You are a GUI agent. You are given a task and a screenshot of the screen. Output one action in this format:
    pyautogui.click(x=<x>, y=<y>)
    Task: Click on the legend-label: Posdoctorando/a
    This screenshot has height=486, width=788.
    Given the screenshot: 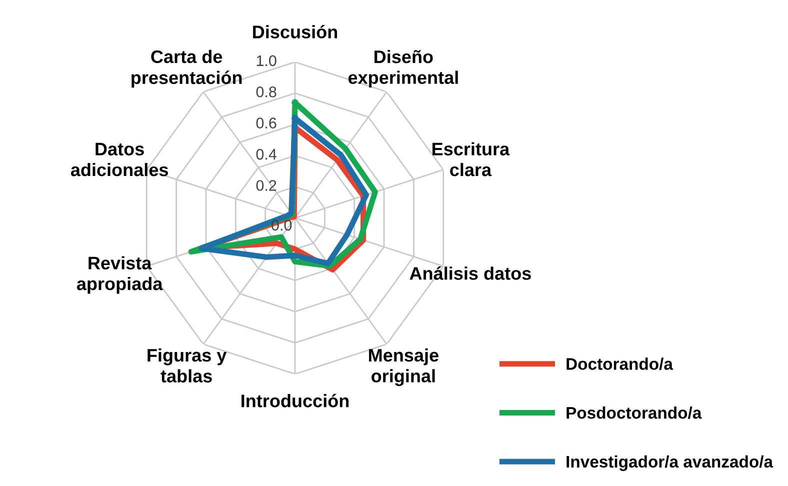 What is the action you would take?
    pyautogui.click(x=634, y=412)
    